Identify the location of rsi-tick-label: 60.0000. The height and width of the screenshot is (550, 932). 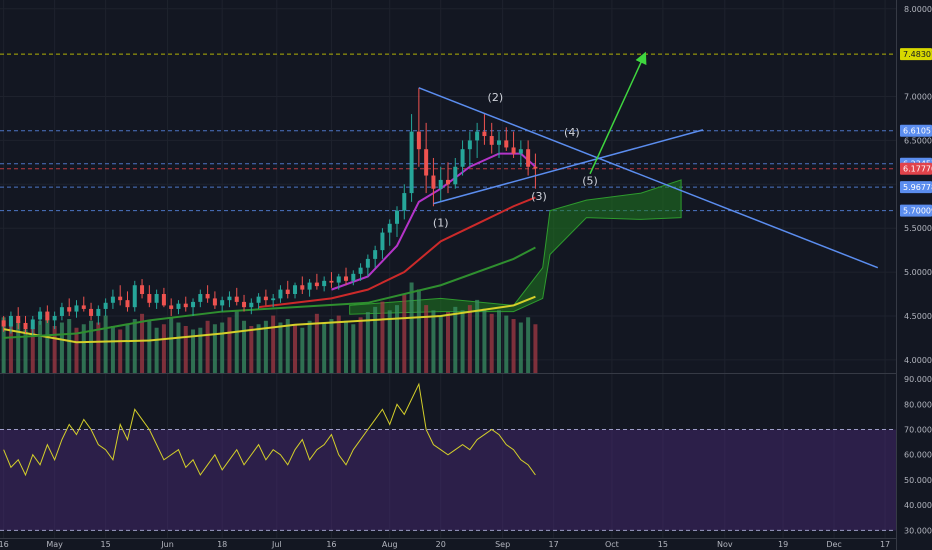
(918, 455).